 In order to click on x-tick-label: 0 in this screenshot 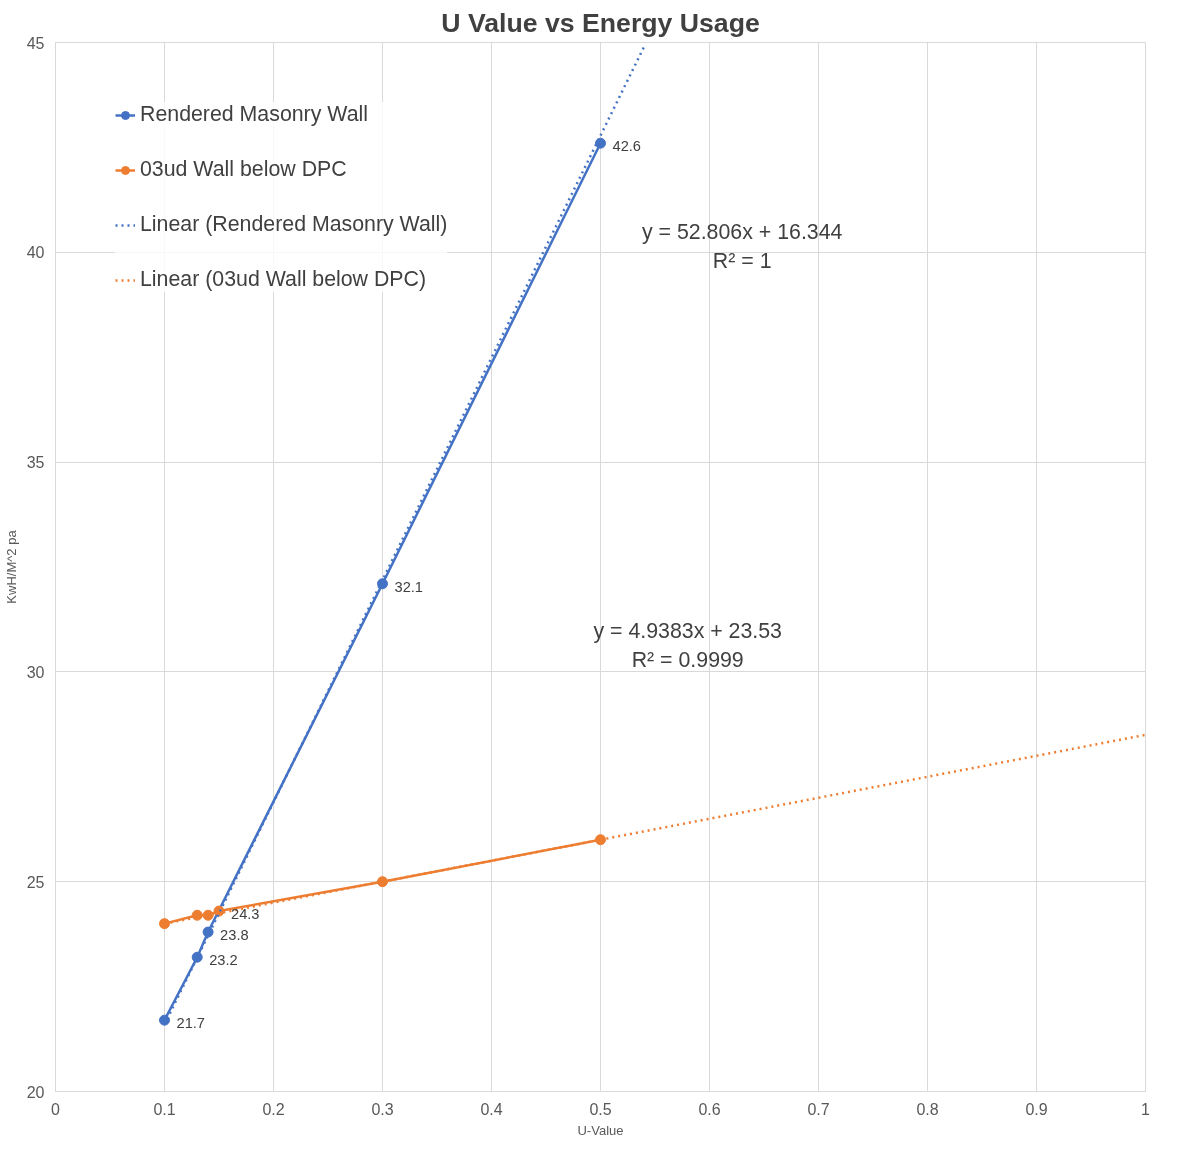, I will do `click(56, 1109)`.